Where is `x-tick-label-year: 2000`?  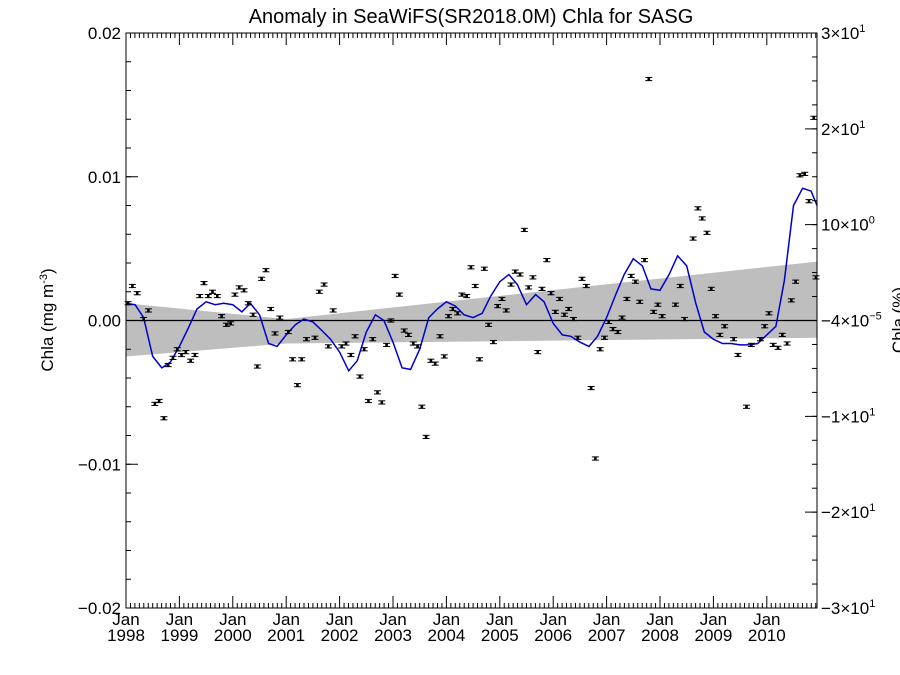 x-tick-label-year: 2000 is located at coordinates (233, 635).